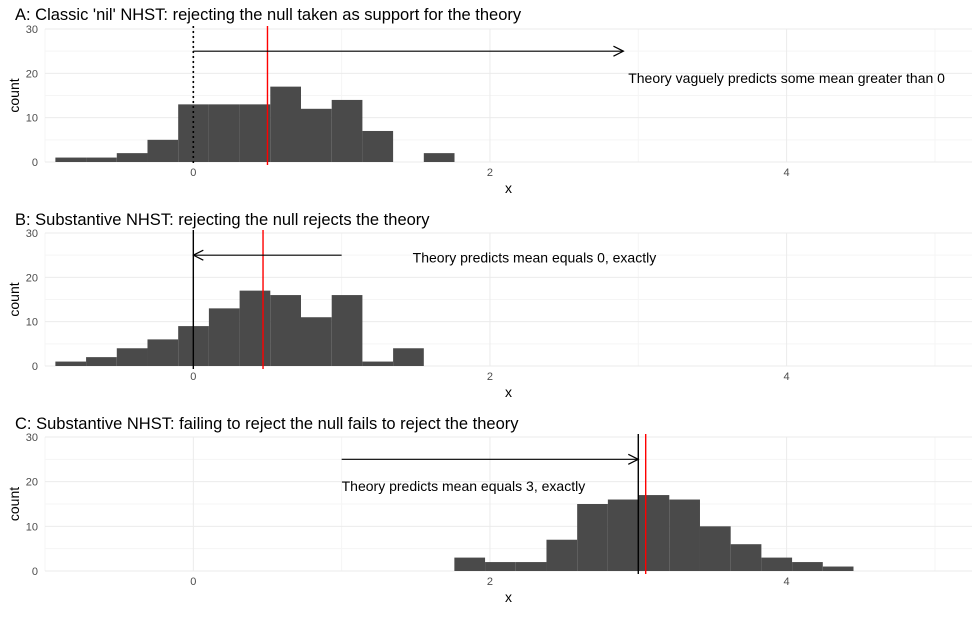  Describe the element at coordinates (464, 486) in the screenshot. I see `annotation-label: Theory predicts mean equals 3, exactly` at that location.